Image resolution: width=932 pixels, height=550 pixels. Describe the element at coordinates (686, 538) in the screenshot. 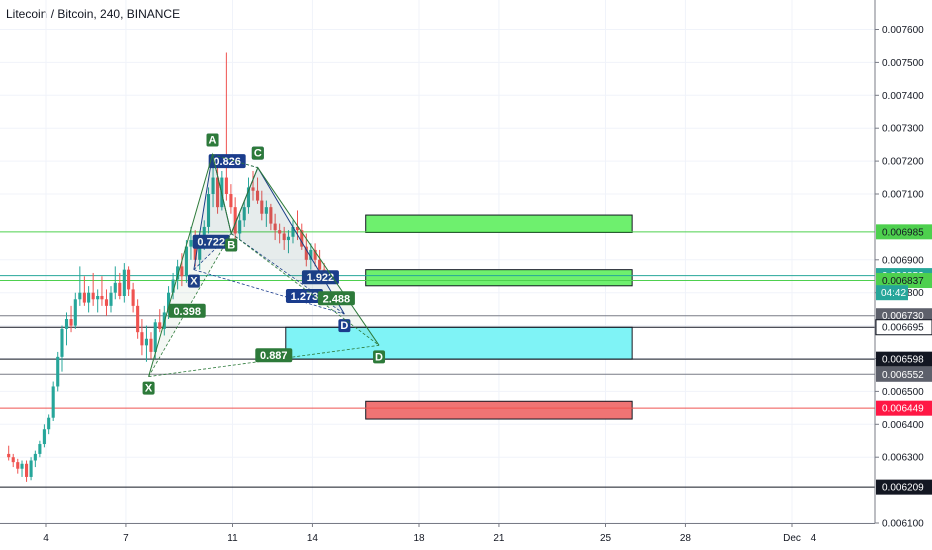

I see `time-tick-label: 28` at that location.